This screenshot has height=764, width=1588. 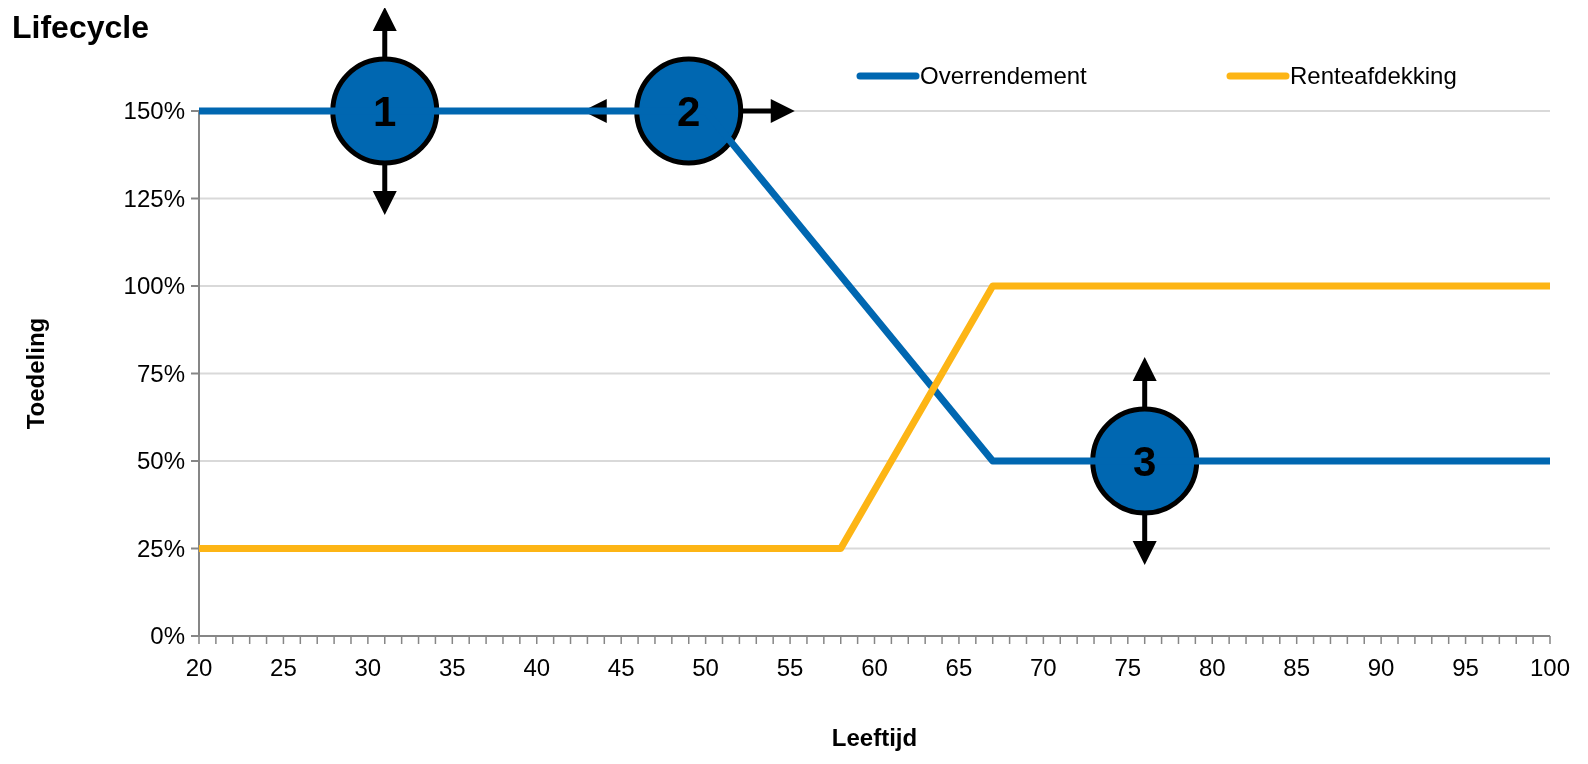 I want to click on y-tick-label: 0%, so click(x=167, y=636).